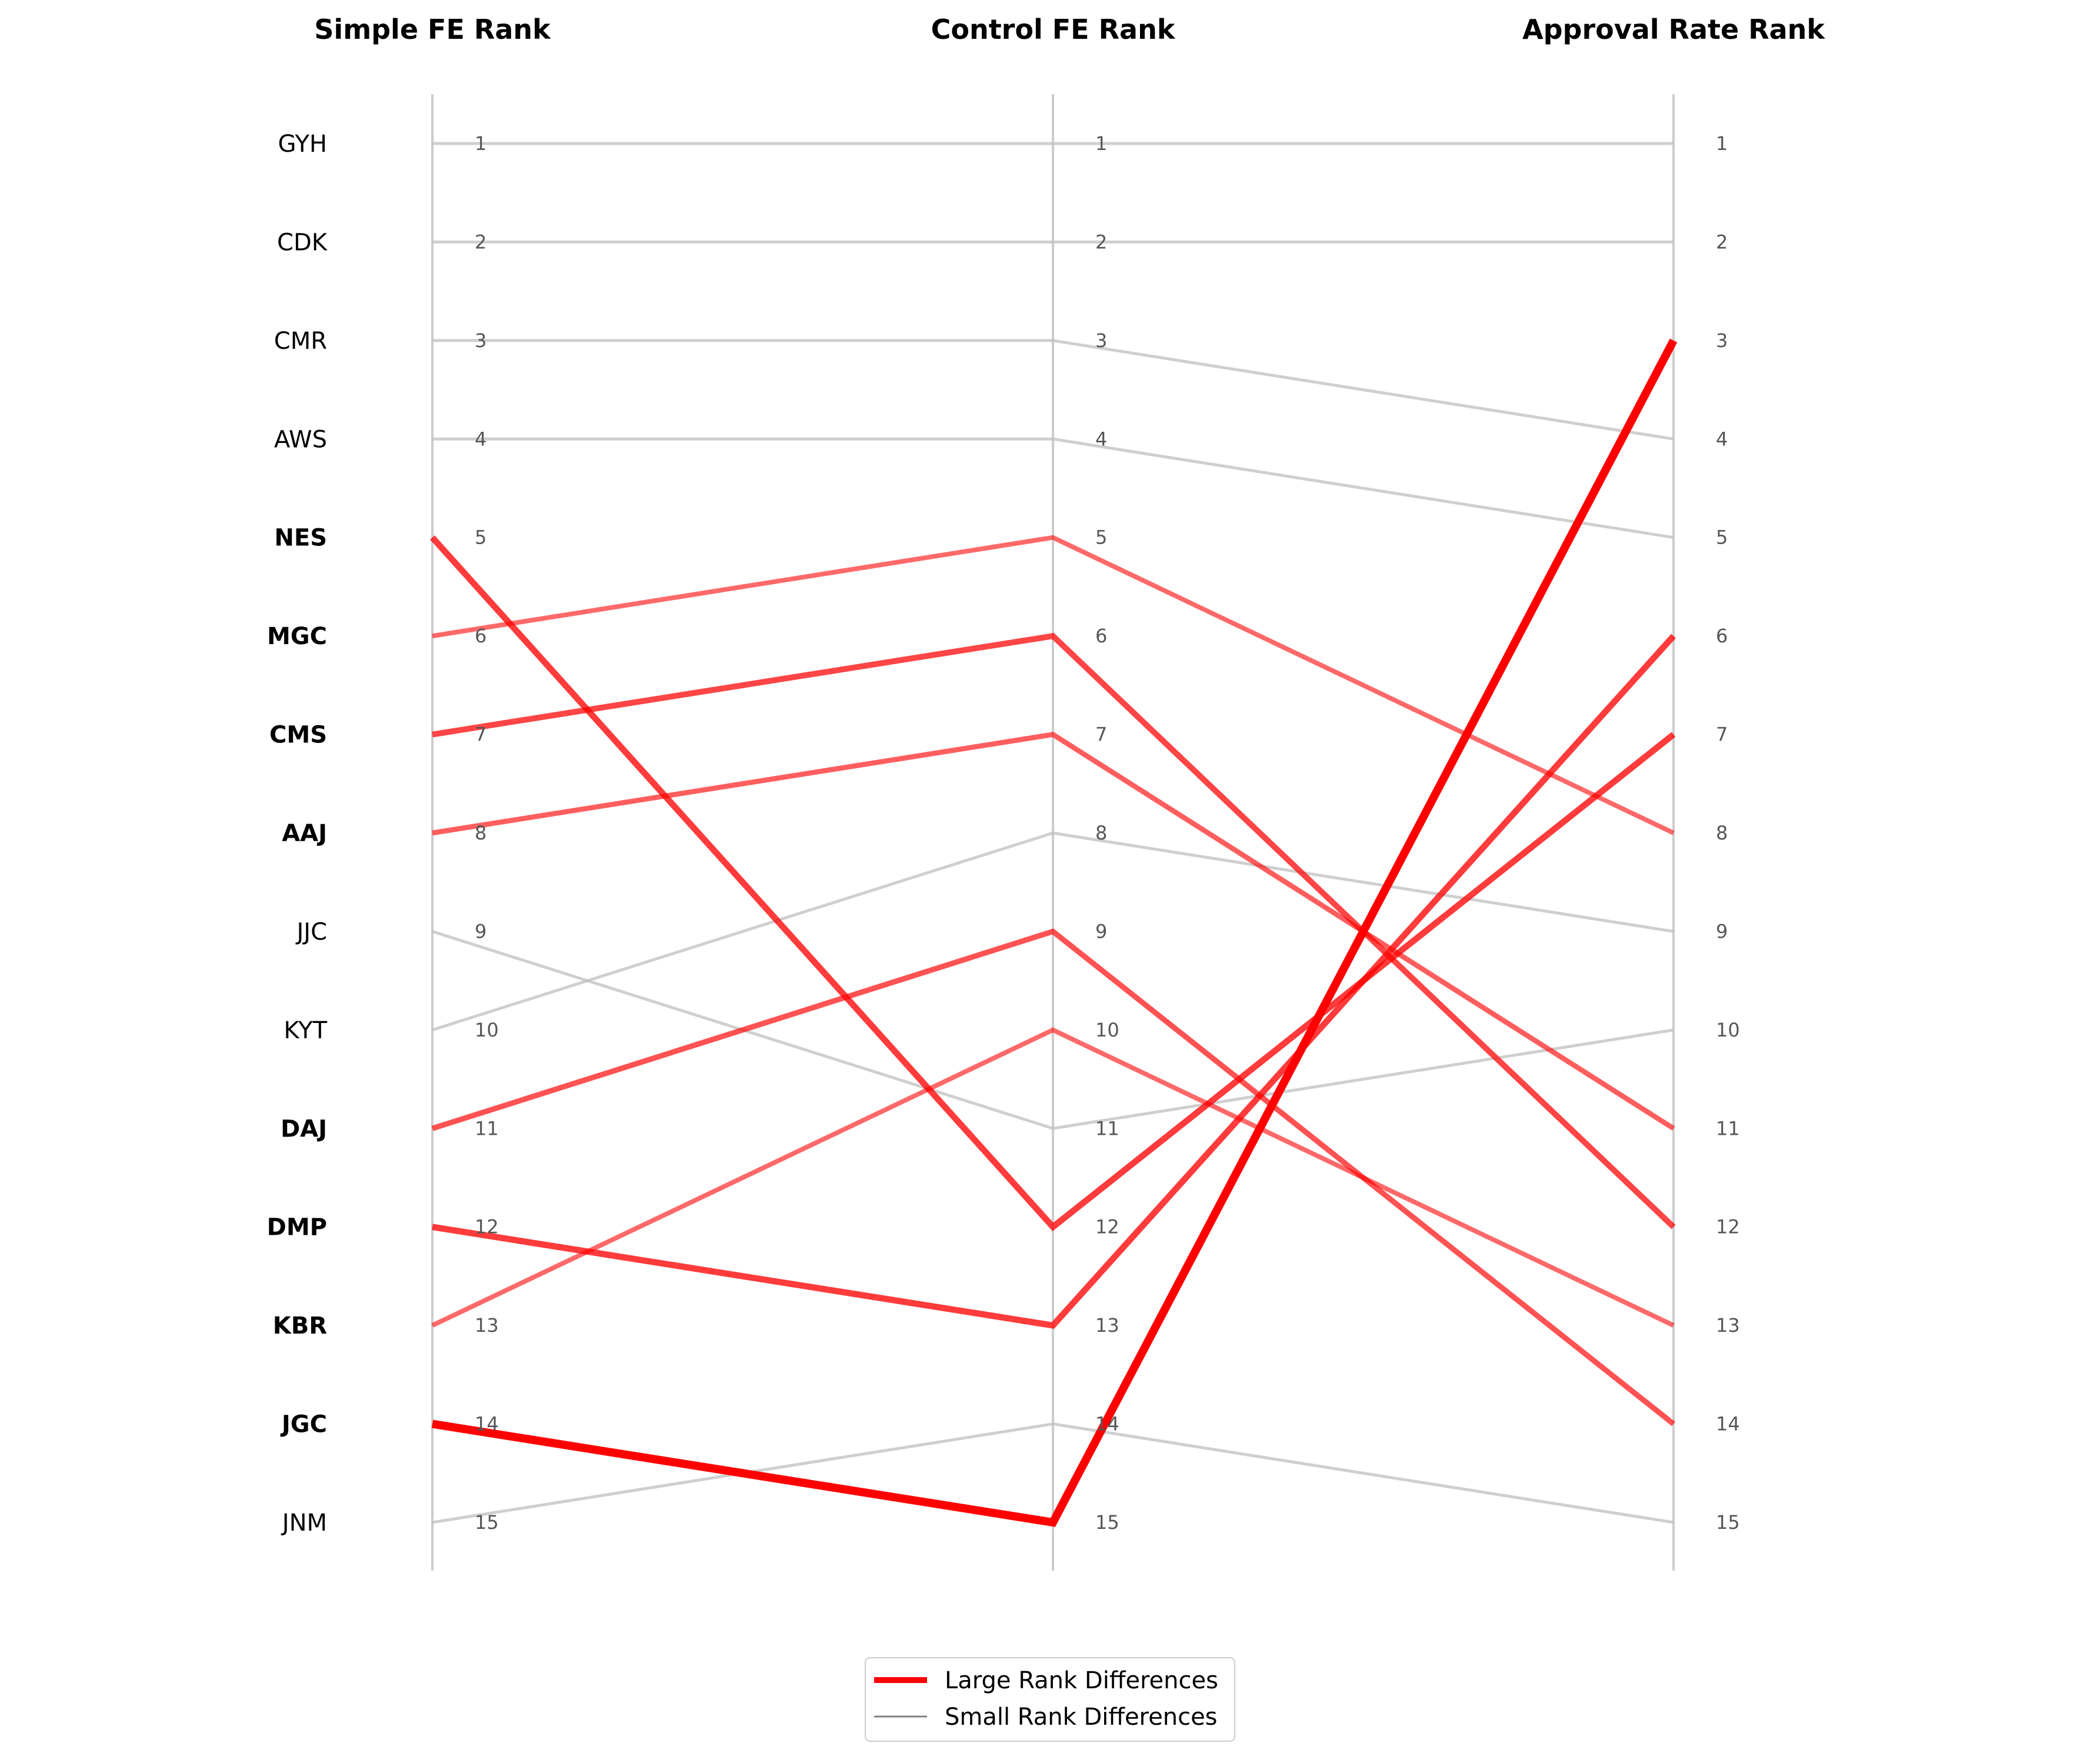 This screenshot has width=2100, height=1753. What do you see at coordinates (1101, 931) in the screenshot?
I see `rank-tick-axis2-9: 9` at bounding box center [1101, 931].